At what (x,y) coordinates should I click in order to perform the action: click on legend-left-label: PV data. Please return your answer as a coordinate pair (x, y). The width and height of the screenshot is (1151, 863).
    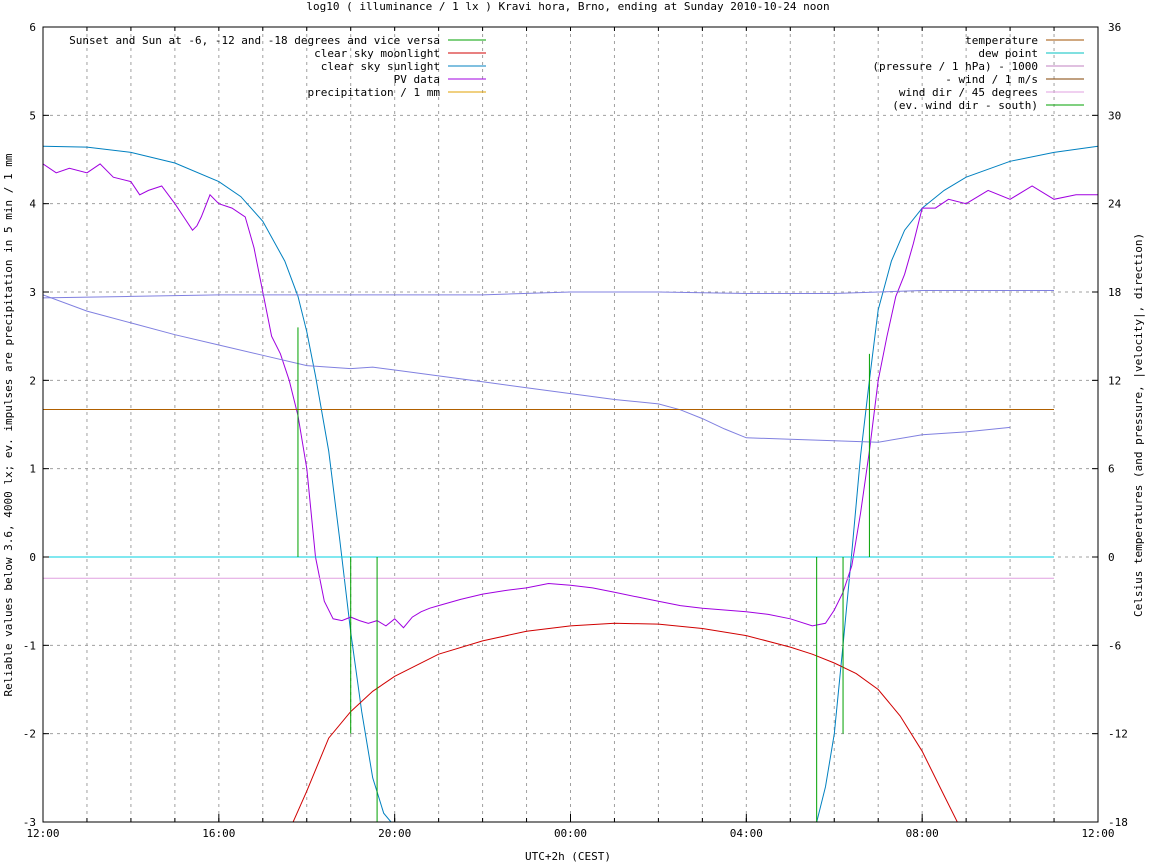
    Looking at the image, I should click on (417, 79).